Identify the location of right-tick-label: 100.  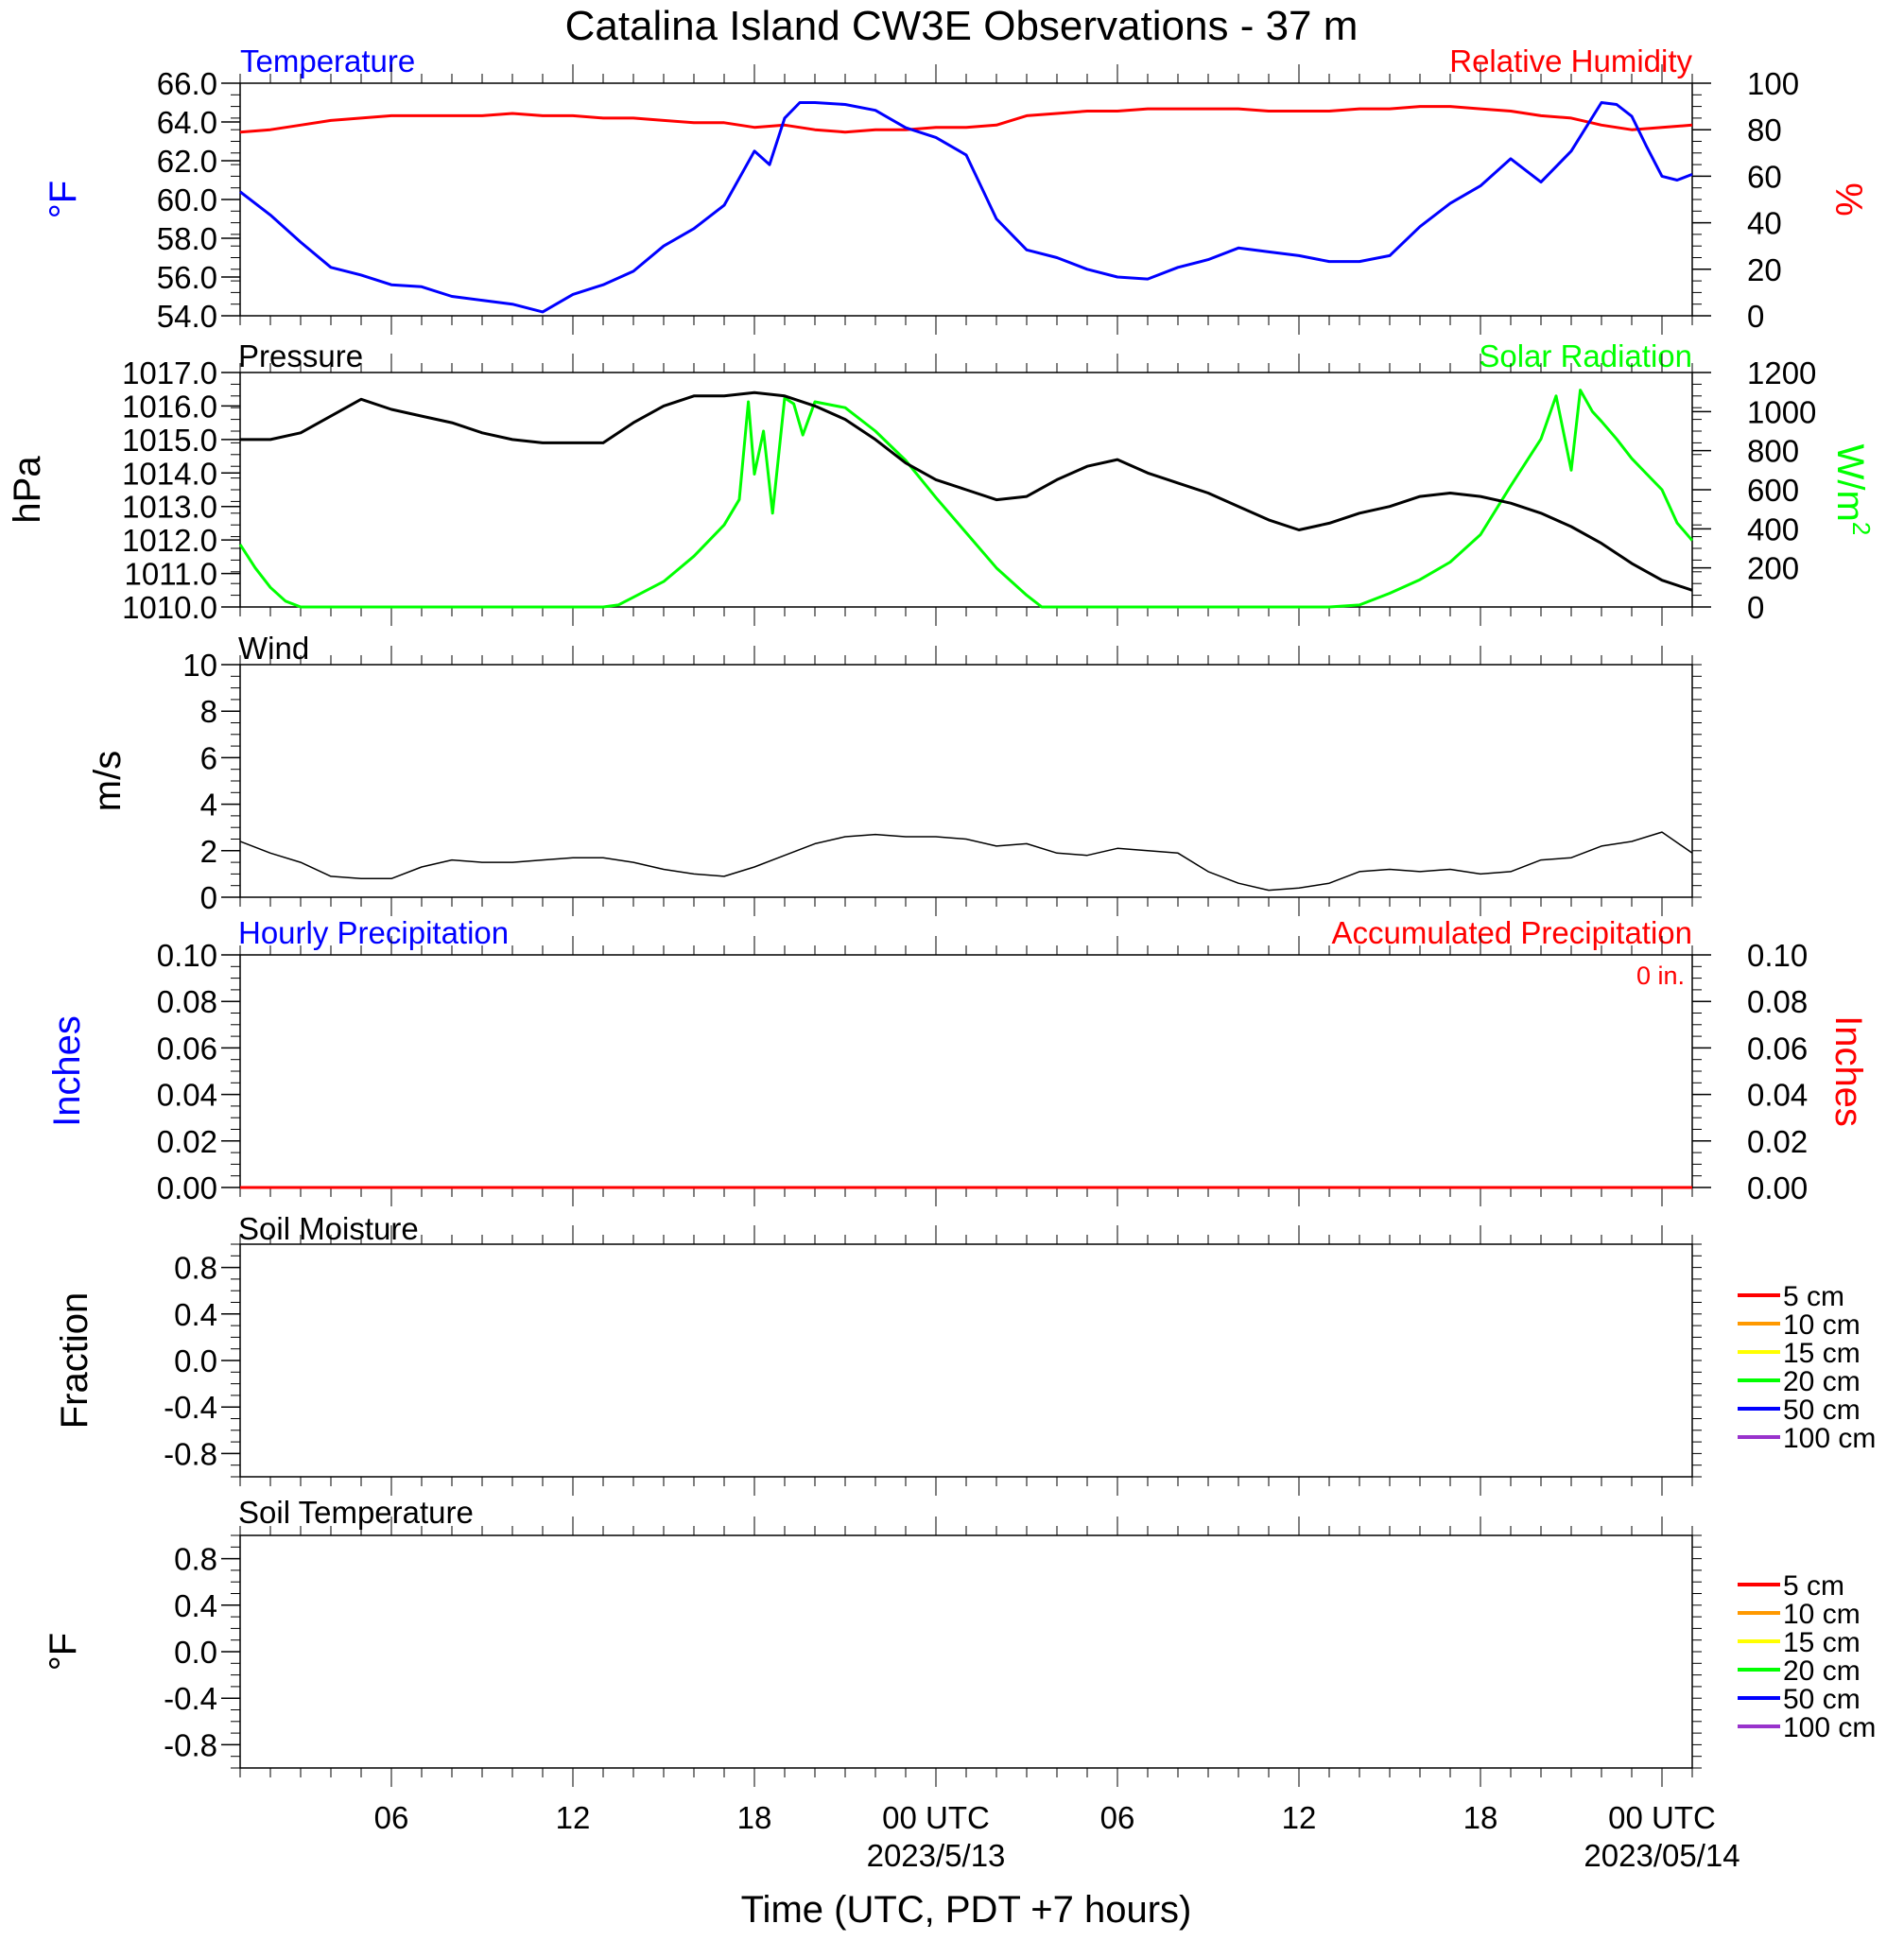
(1773, 84).